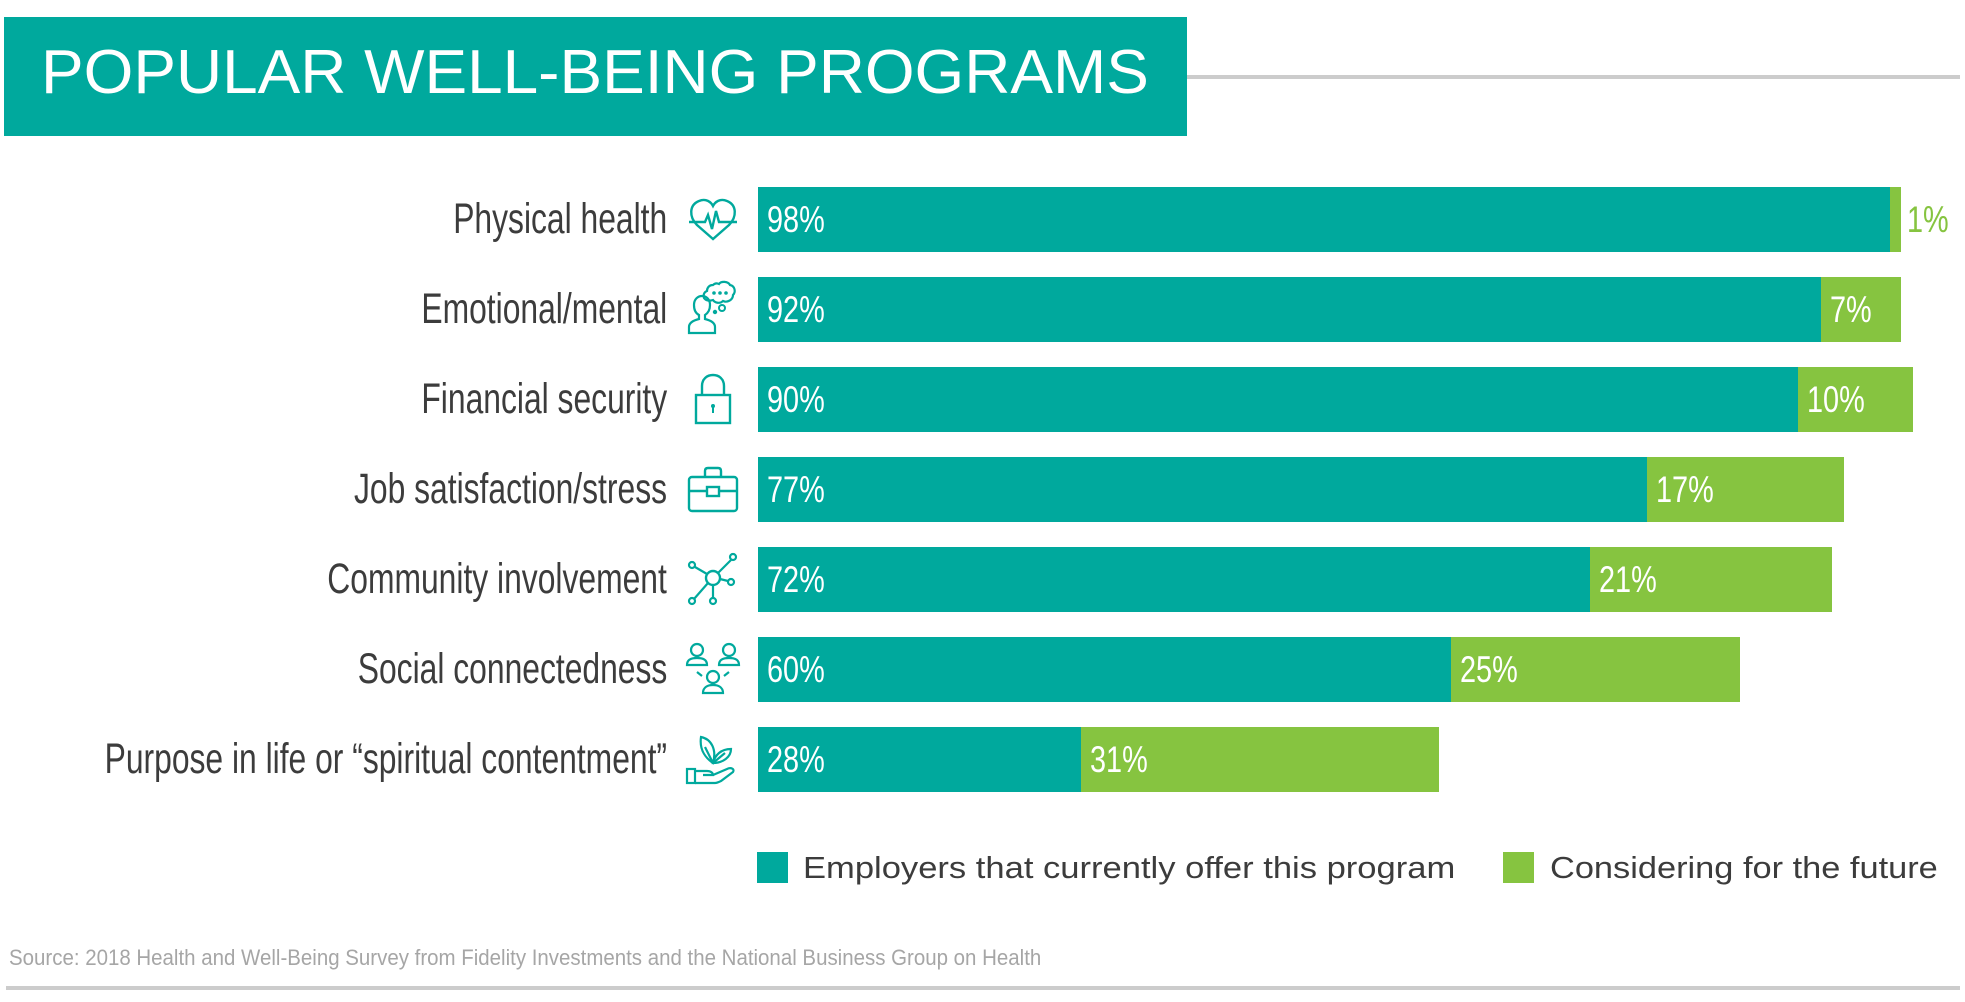 Image resolution: width=1965 pixels, height=1002 pixels. I want to click on data-label-offer: 28%, so click(796, 759).